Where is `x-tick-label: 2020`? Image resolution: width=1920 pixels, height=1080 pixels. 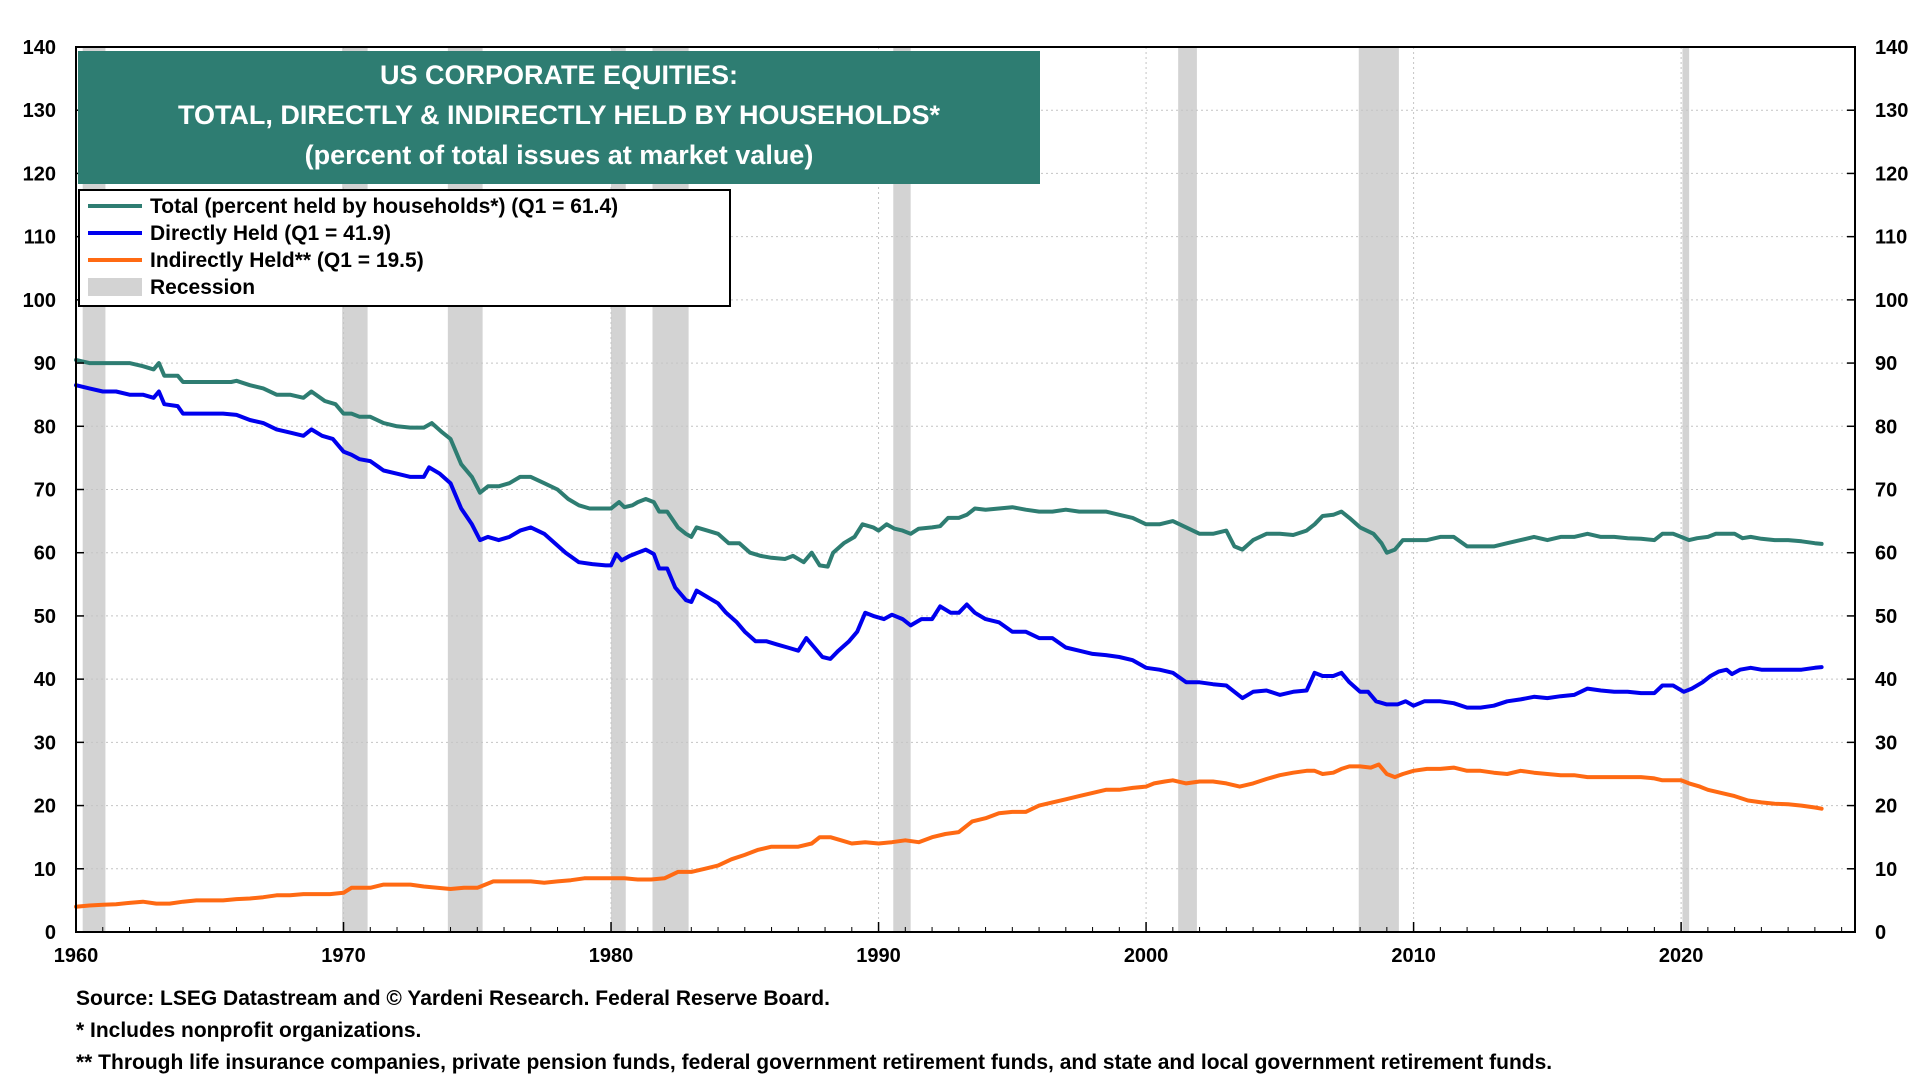 x-tick-label: 2020 is located at coordinates (1681, 956).